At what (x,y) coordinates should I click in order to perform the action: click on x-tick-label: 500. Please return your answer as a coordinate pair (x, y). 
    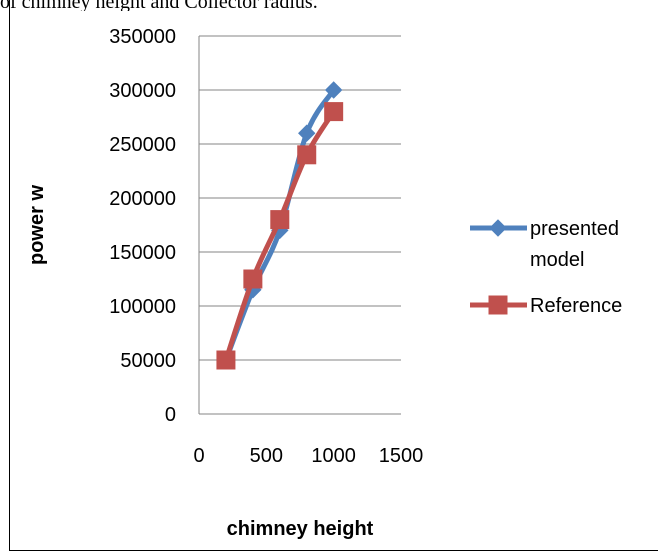
    Looking at the image, I should click on (266, 456).